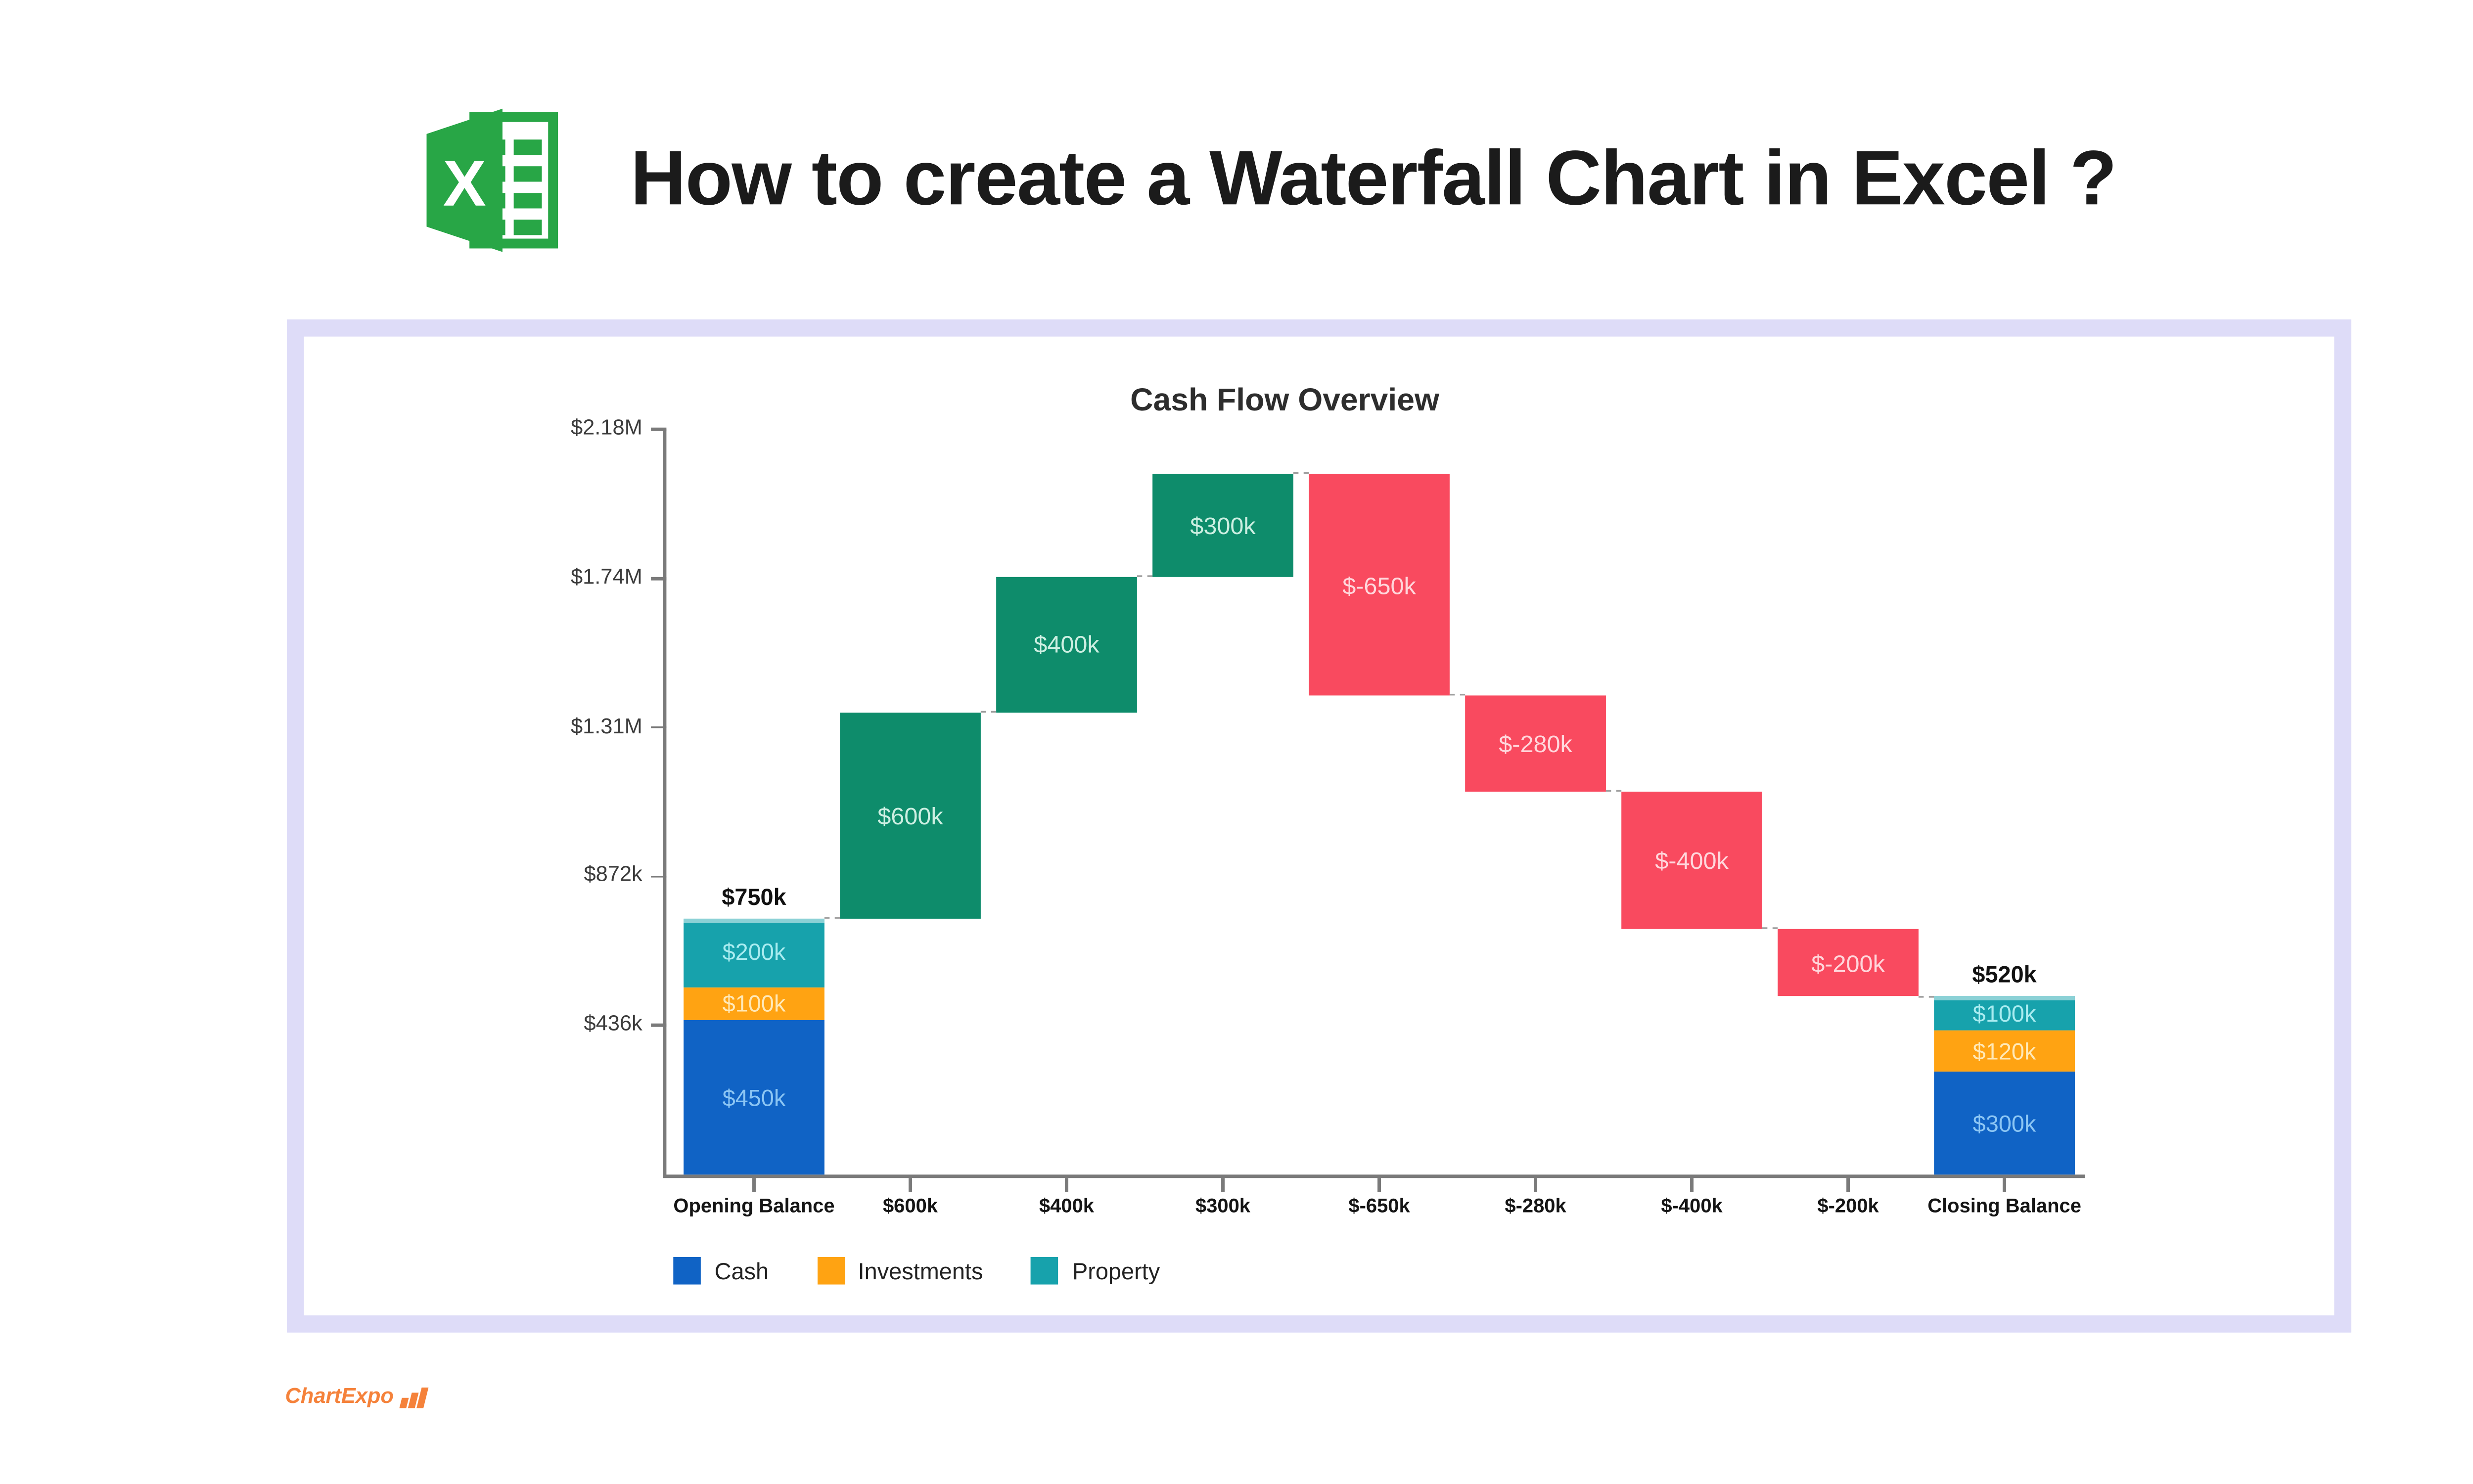  I want to click on legend-label: Cash, so click(741, 1271).